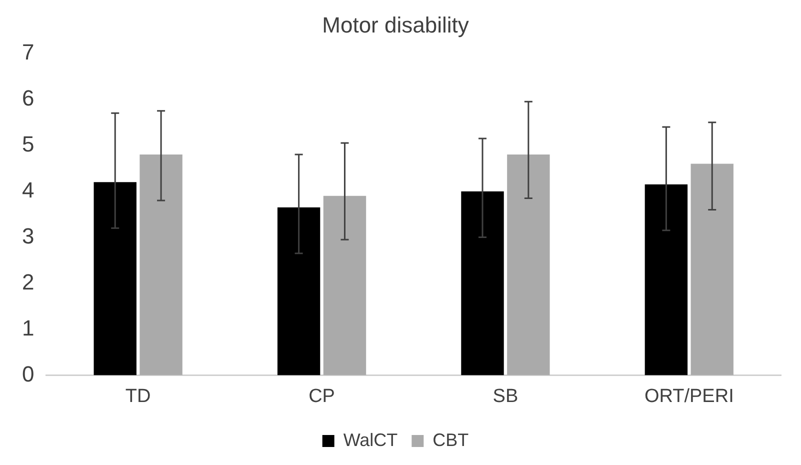 The width and height of the screenshot is (801, 465). What do you see at coordinates (505, 396) in the screenshot?
I see `x-tick-label: SB` at bounding box center [505, 396].